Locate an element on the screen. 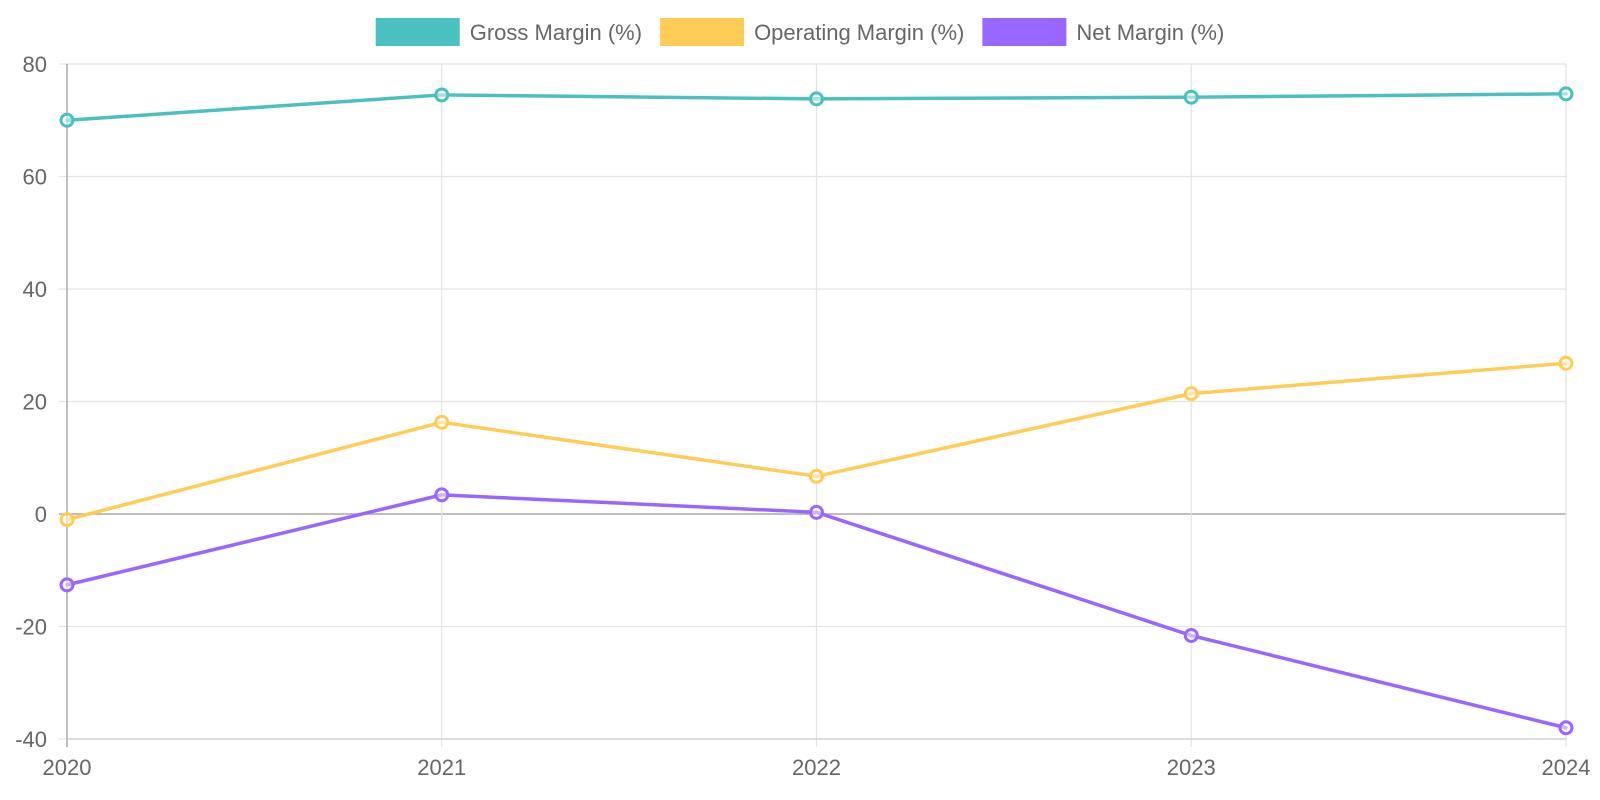 This screenshot has height=800, width=1600. y-tick-label: 80 is located at coordinates (35, 64).